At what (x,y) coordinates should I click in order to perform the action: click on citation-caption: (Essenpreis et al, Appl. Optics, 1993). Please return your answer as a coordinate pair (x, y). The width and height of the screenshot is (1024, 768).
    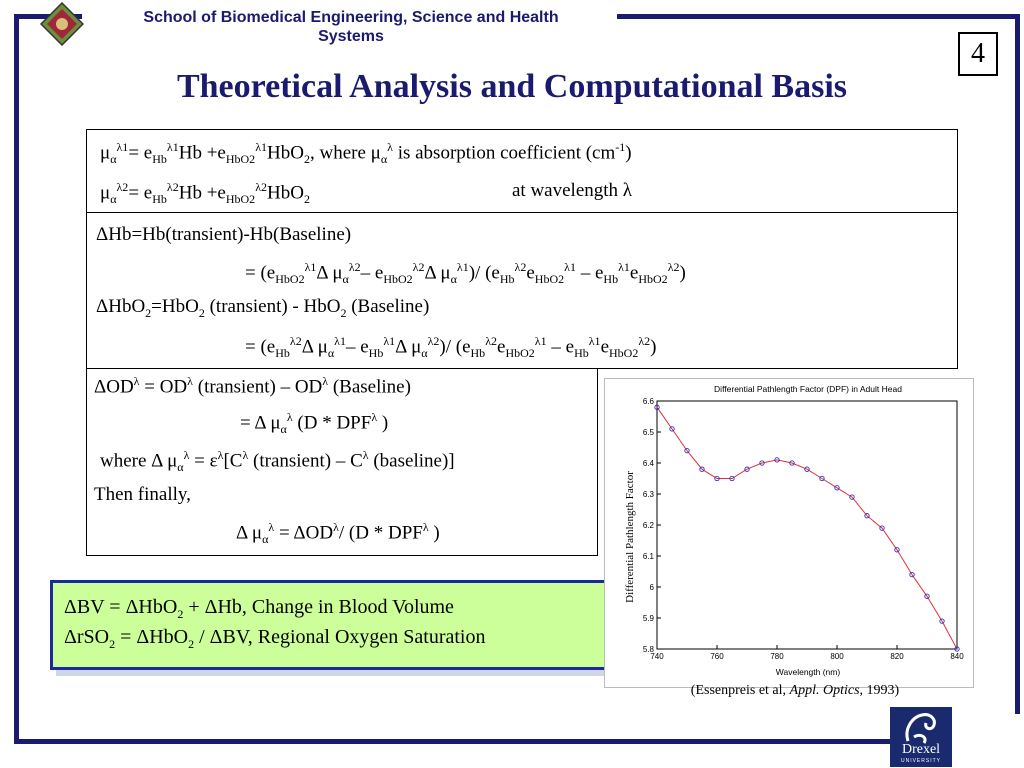
    Looking at the image, I should click on (795, 691).